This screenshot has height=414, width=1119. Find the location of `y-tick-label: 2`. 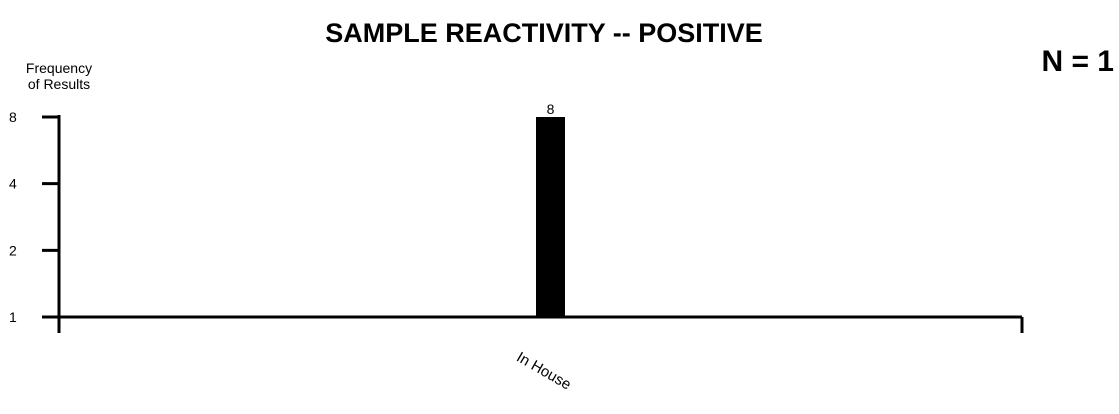

y-tick-label: 2 is located at coordinates (13, 250).